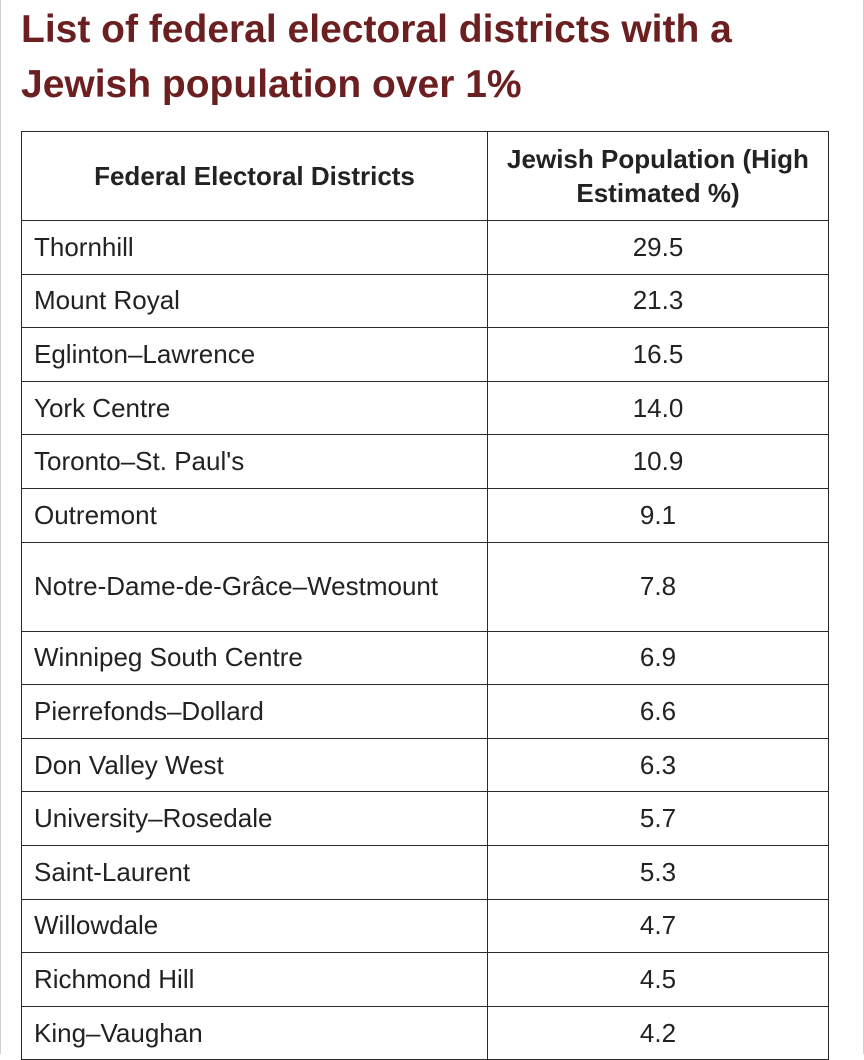 The height and width of the screenshot is (1060, 864). What do you see at coordinates (254, 408) in the screenshot?
I see `district-cell: York Centre` at bounding box center [254, 408].